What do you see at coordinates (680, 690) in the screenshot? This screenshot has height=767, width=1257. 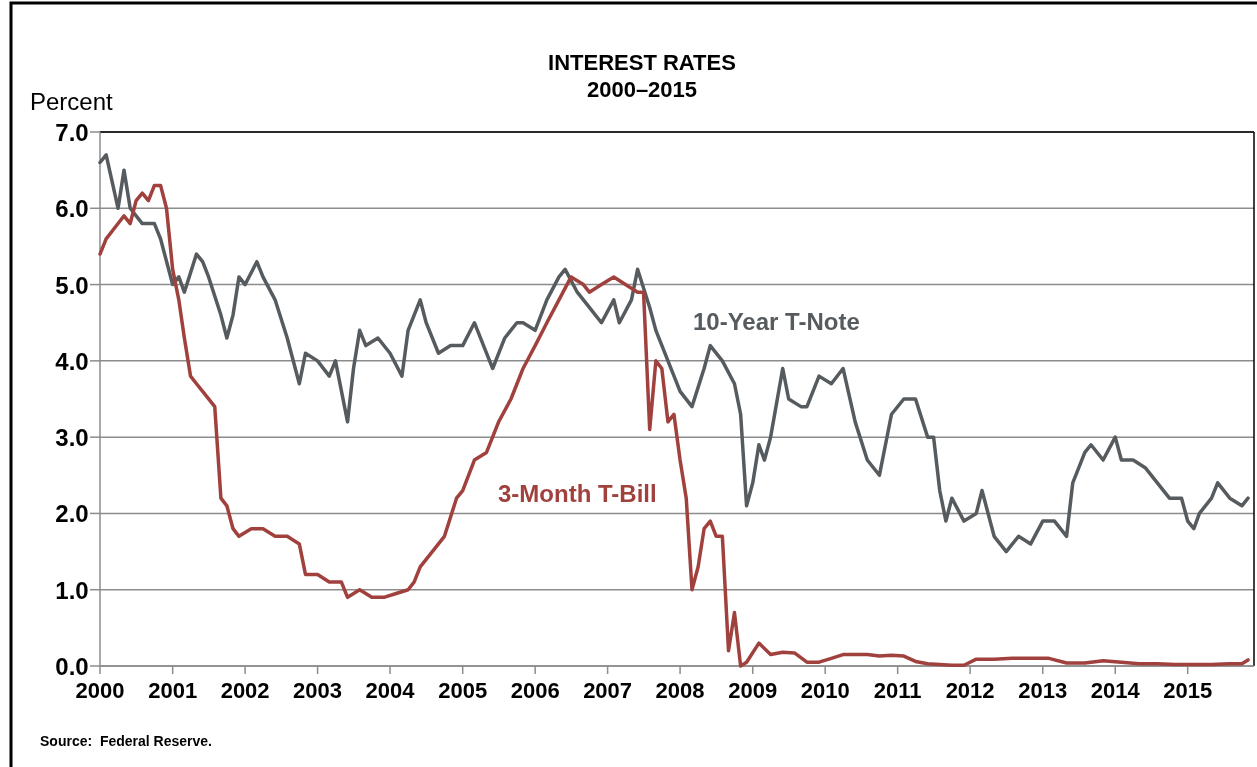 I see `x-tick-label: 2008` at bounding box center [680, 690].